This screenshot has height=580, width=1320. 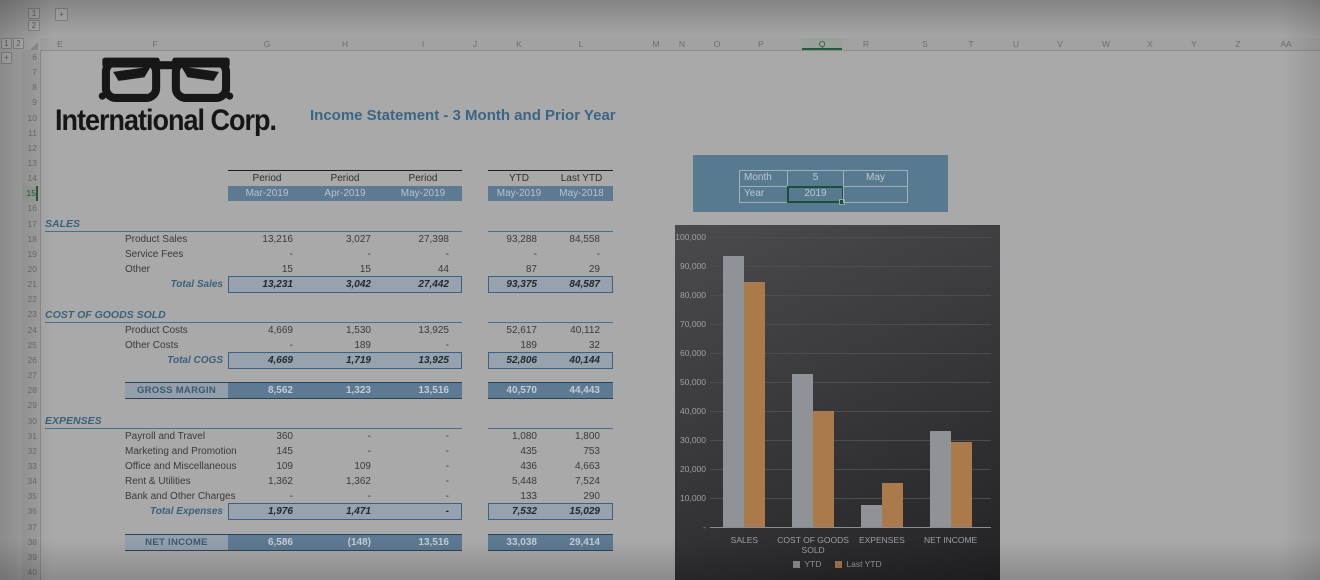 What do you see at coordinates (32, 526) in the screenshot?
I see `row-header-37: 37` at bounding box center [32, 526].